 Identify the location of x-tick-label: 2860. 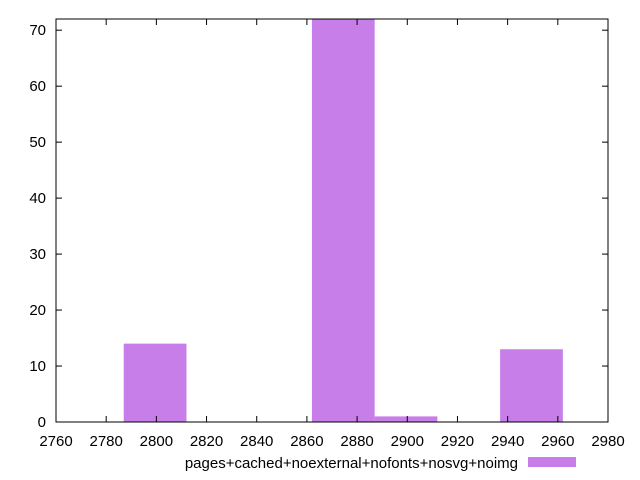
(306, 441).